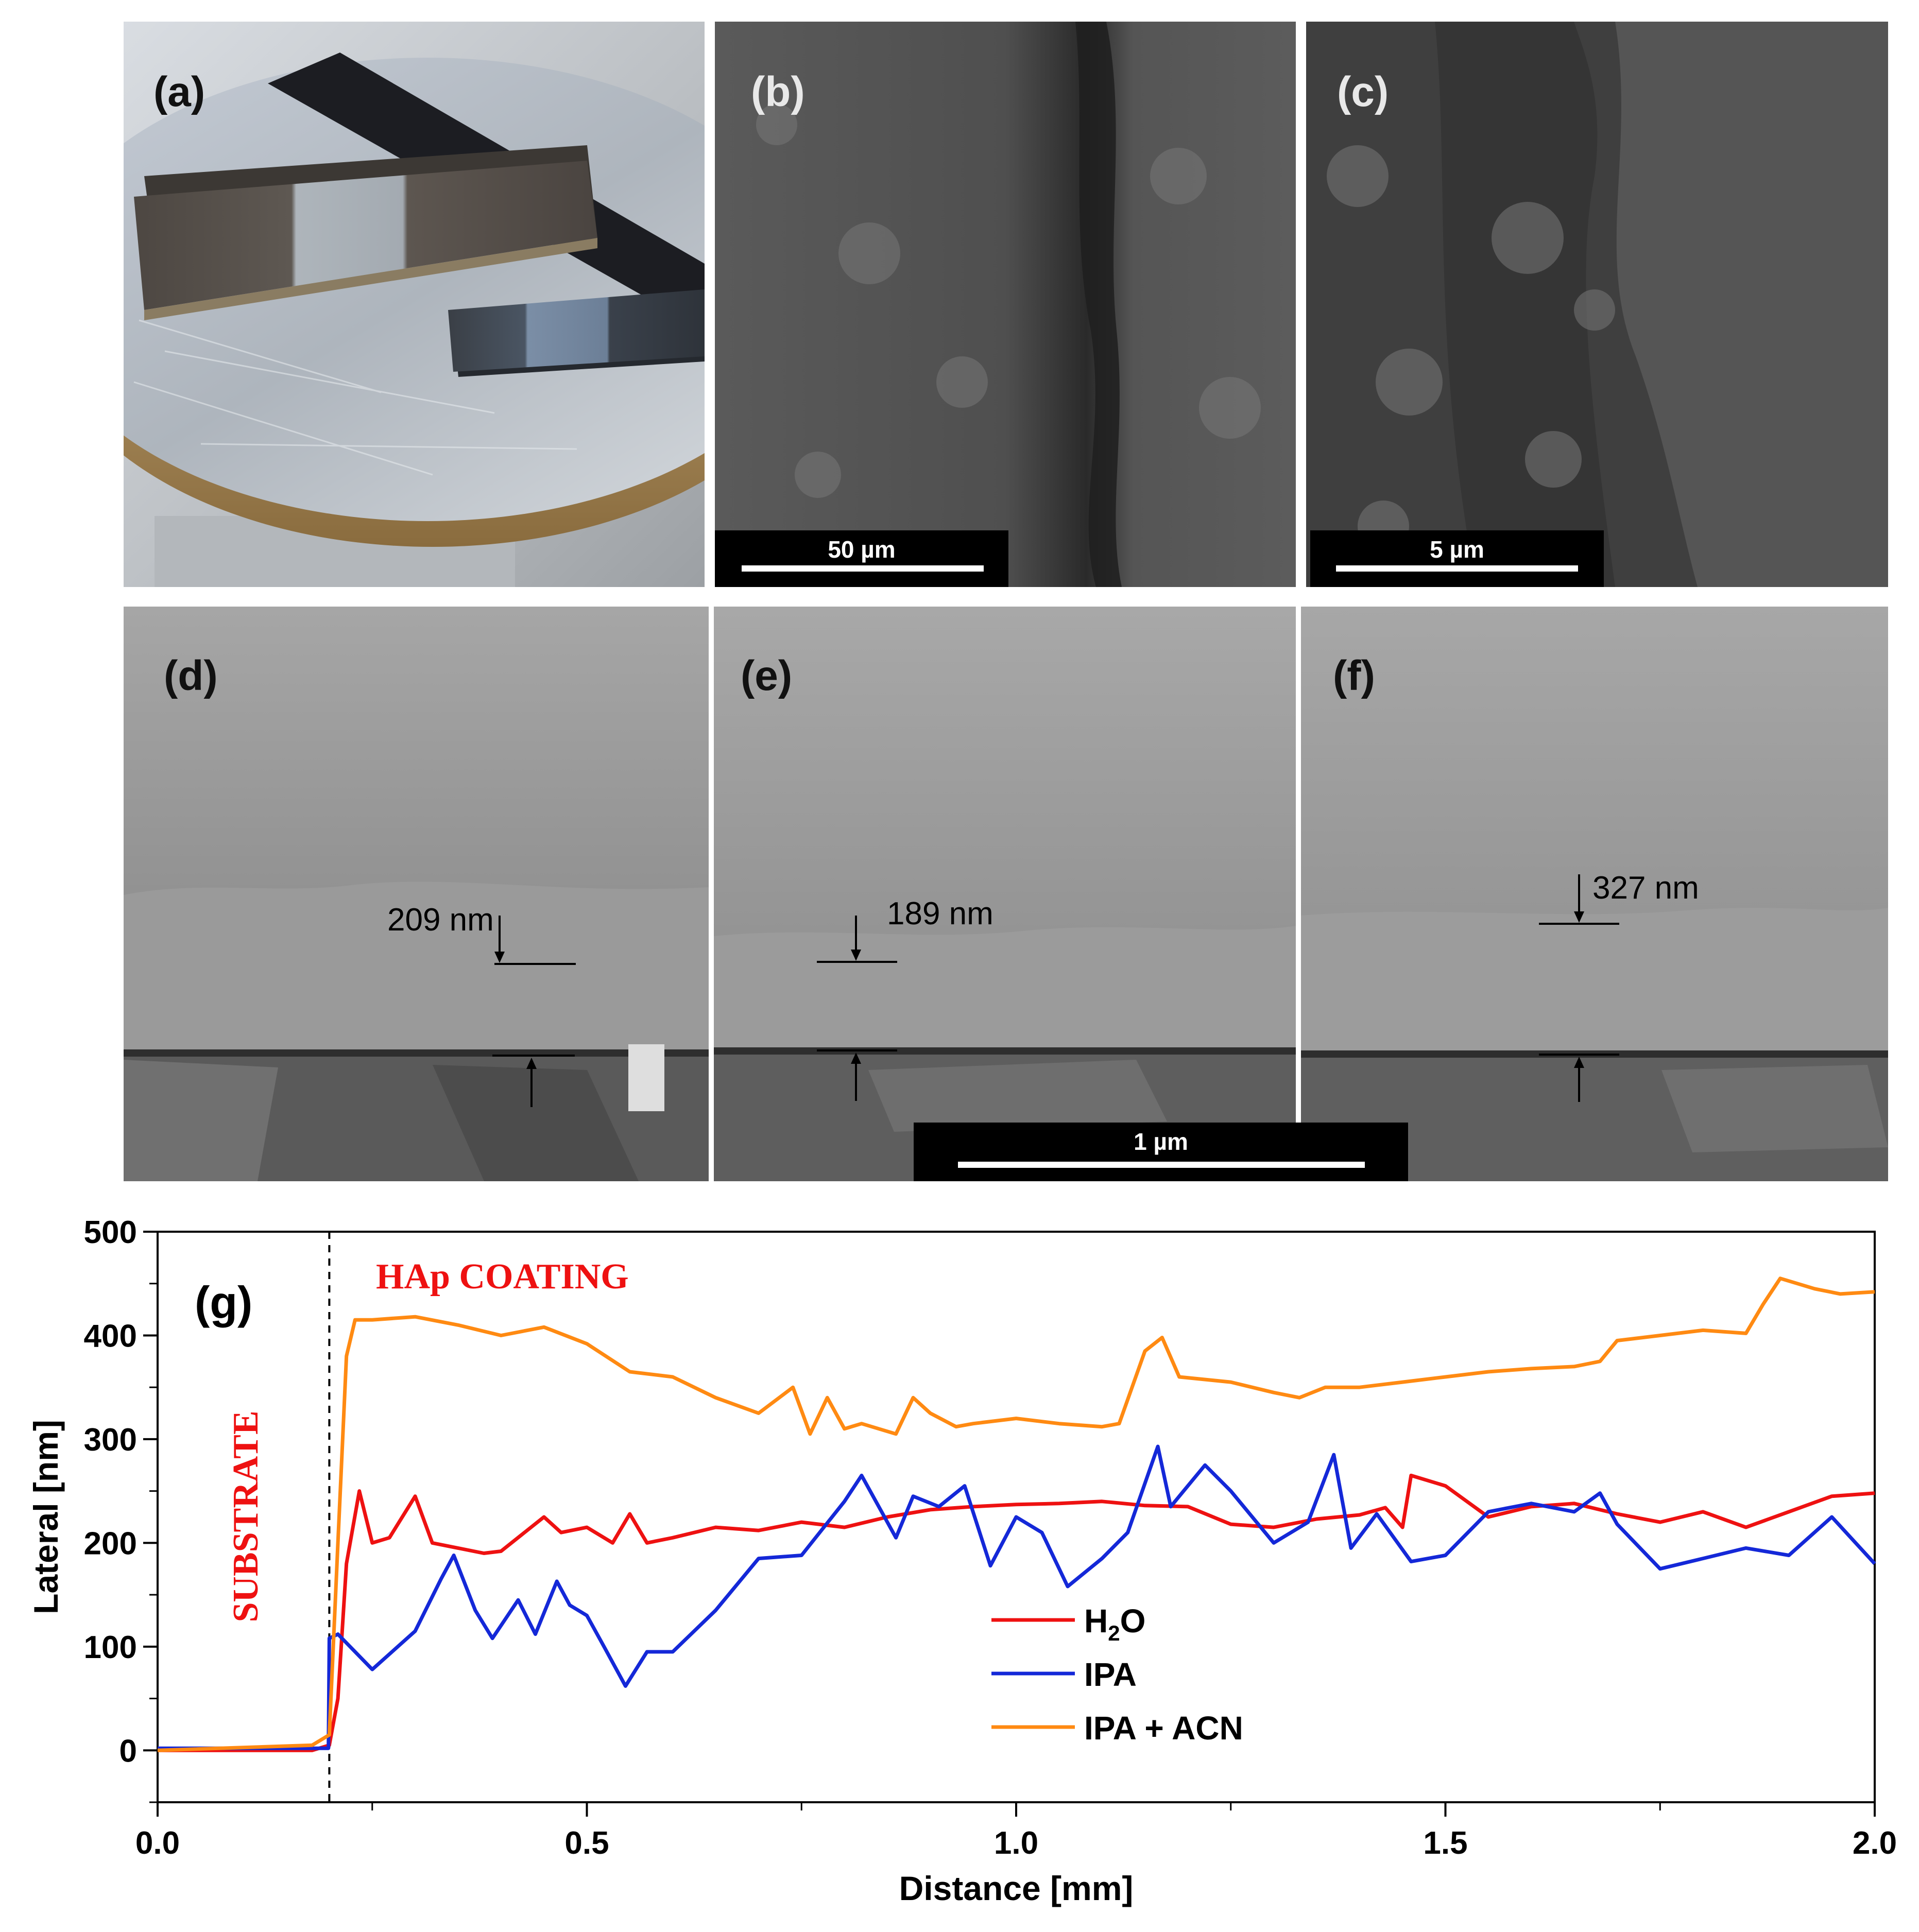  Describe the element at coordinates (940, 914) in the screenshot. I see `thickness-label-e: 189 nm` at that location.